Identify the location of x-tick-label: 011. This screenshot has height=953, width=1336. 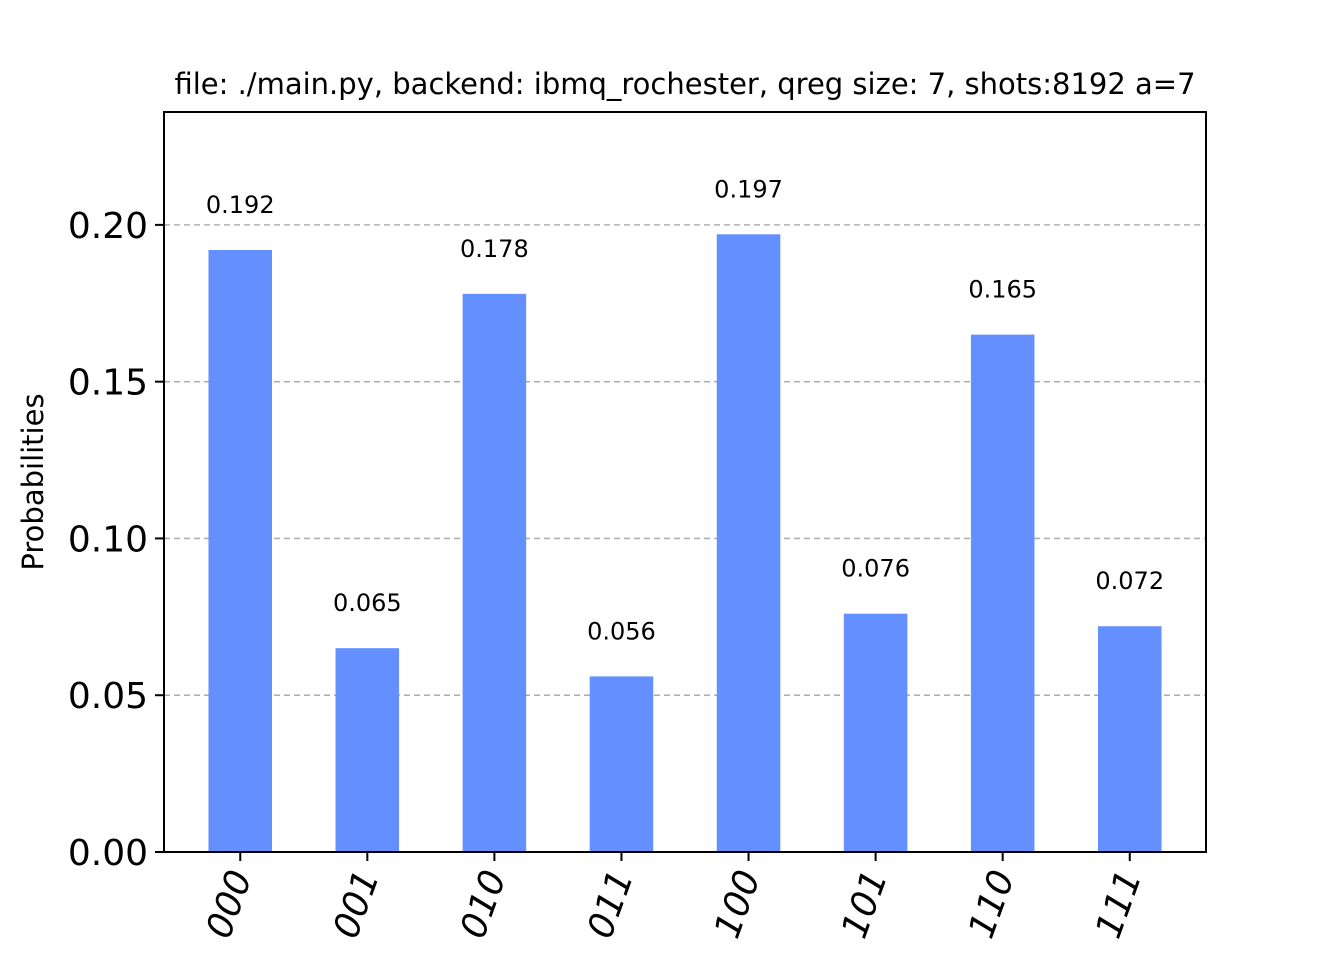
(611, 904).